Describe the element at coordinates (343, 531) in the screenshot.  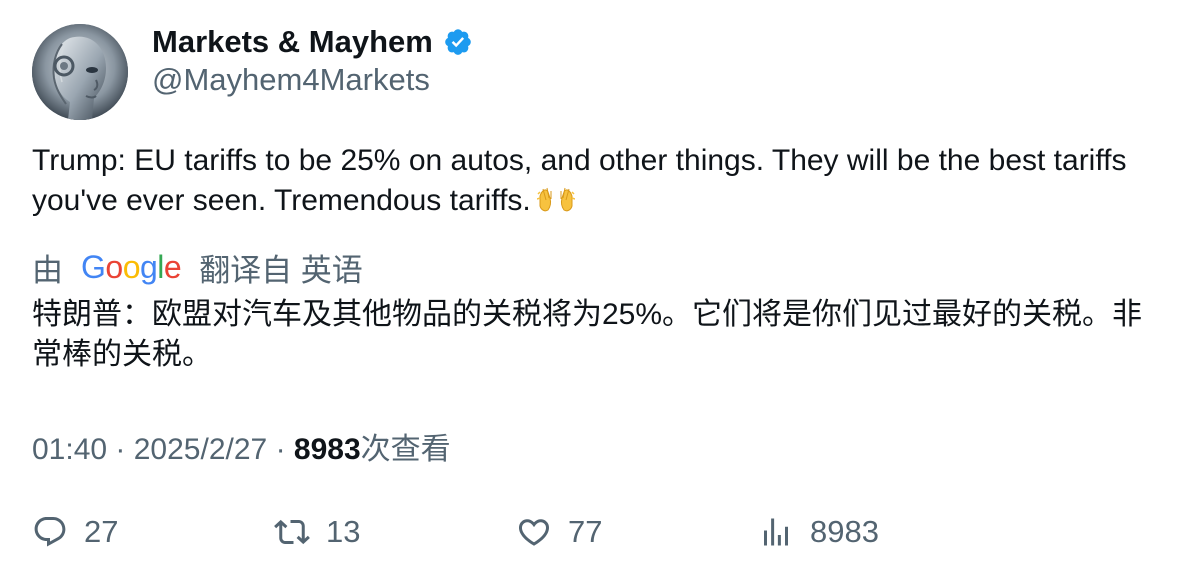
I see `retweet-count: 13` at that location.